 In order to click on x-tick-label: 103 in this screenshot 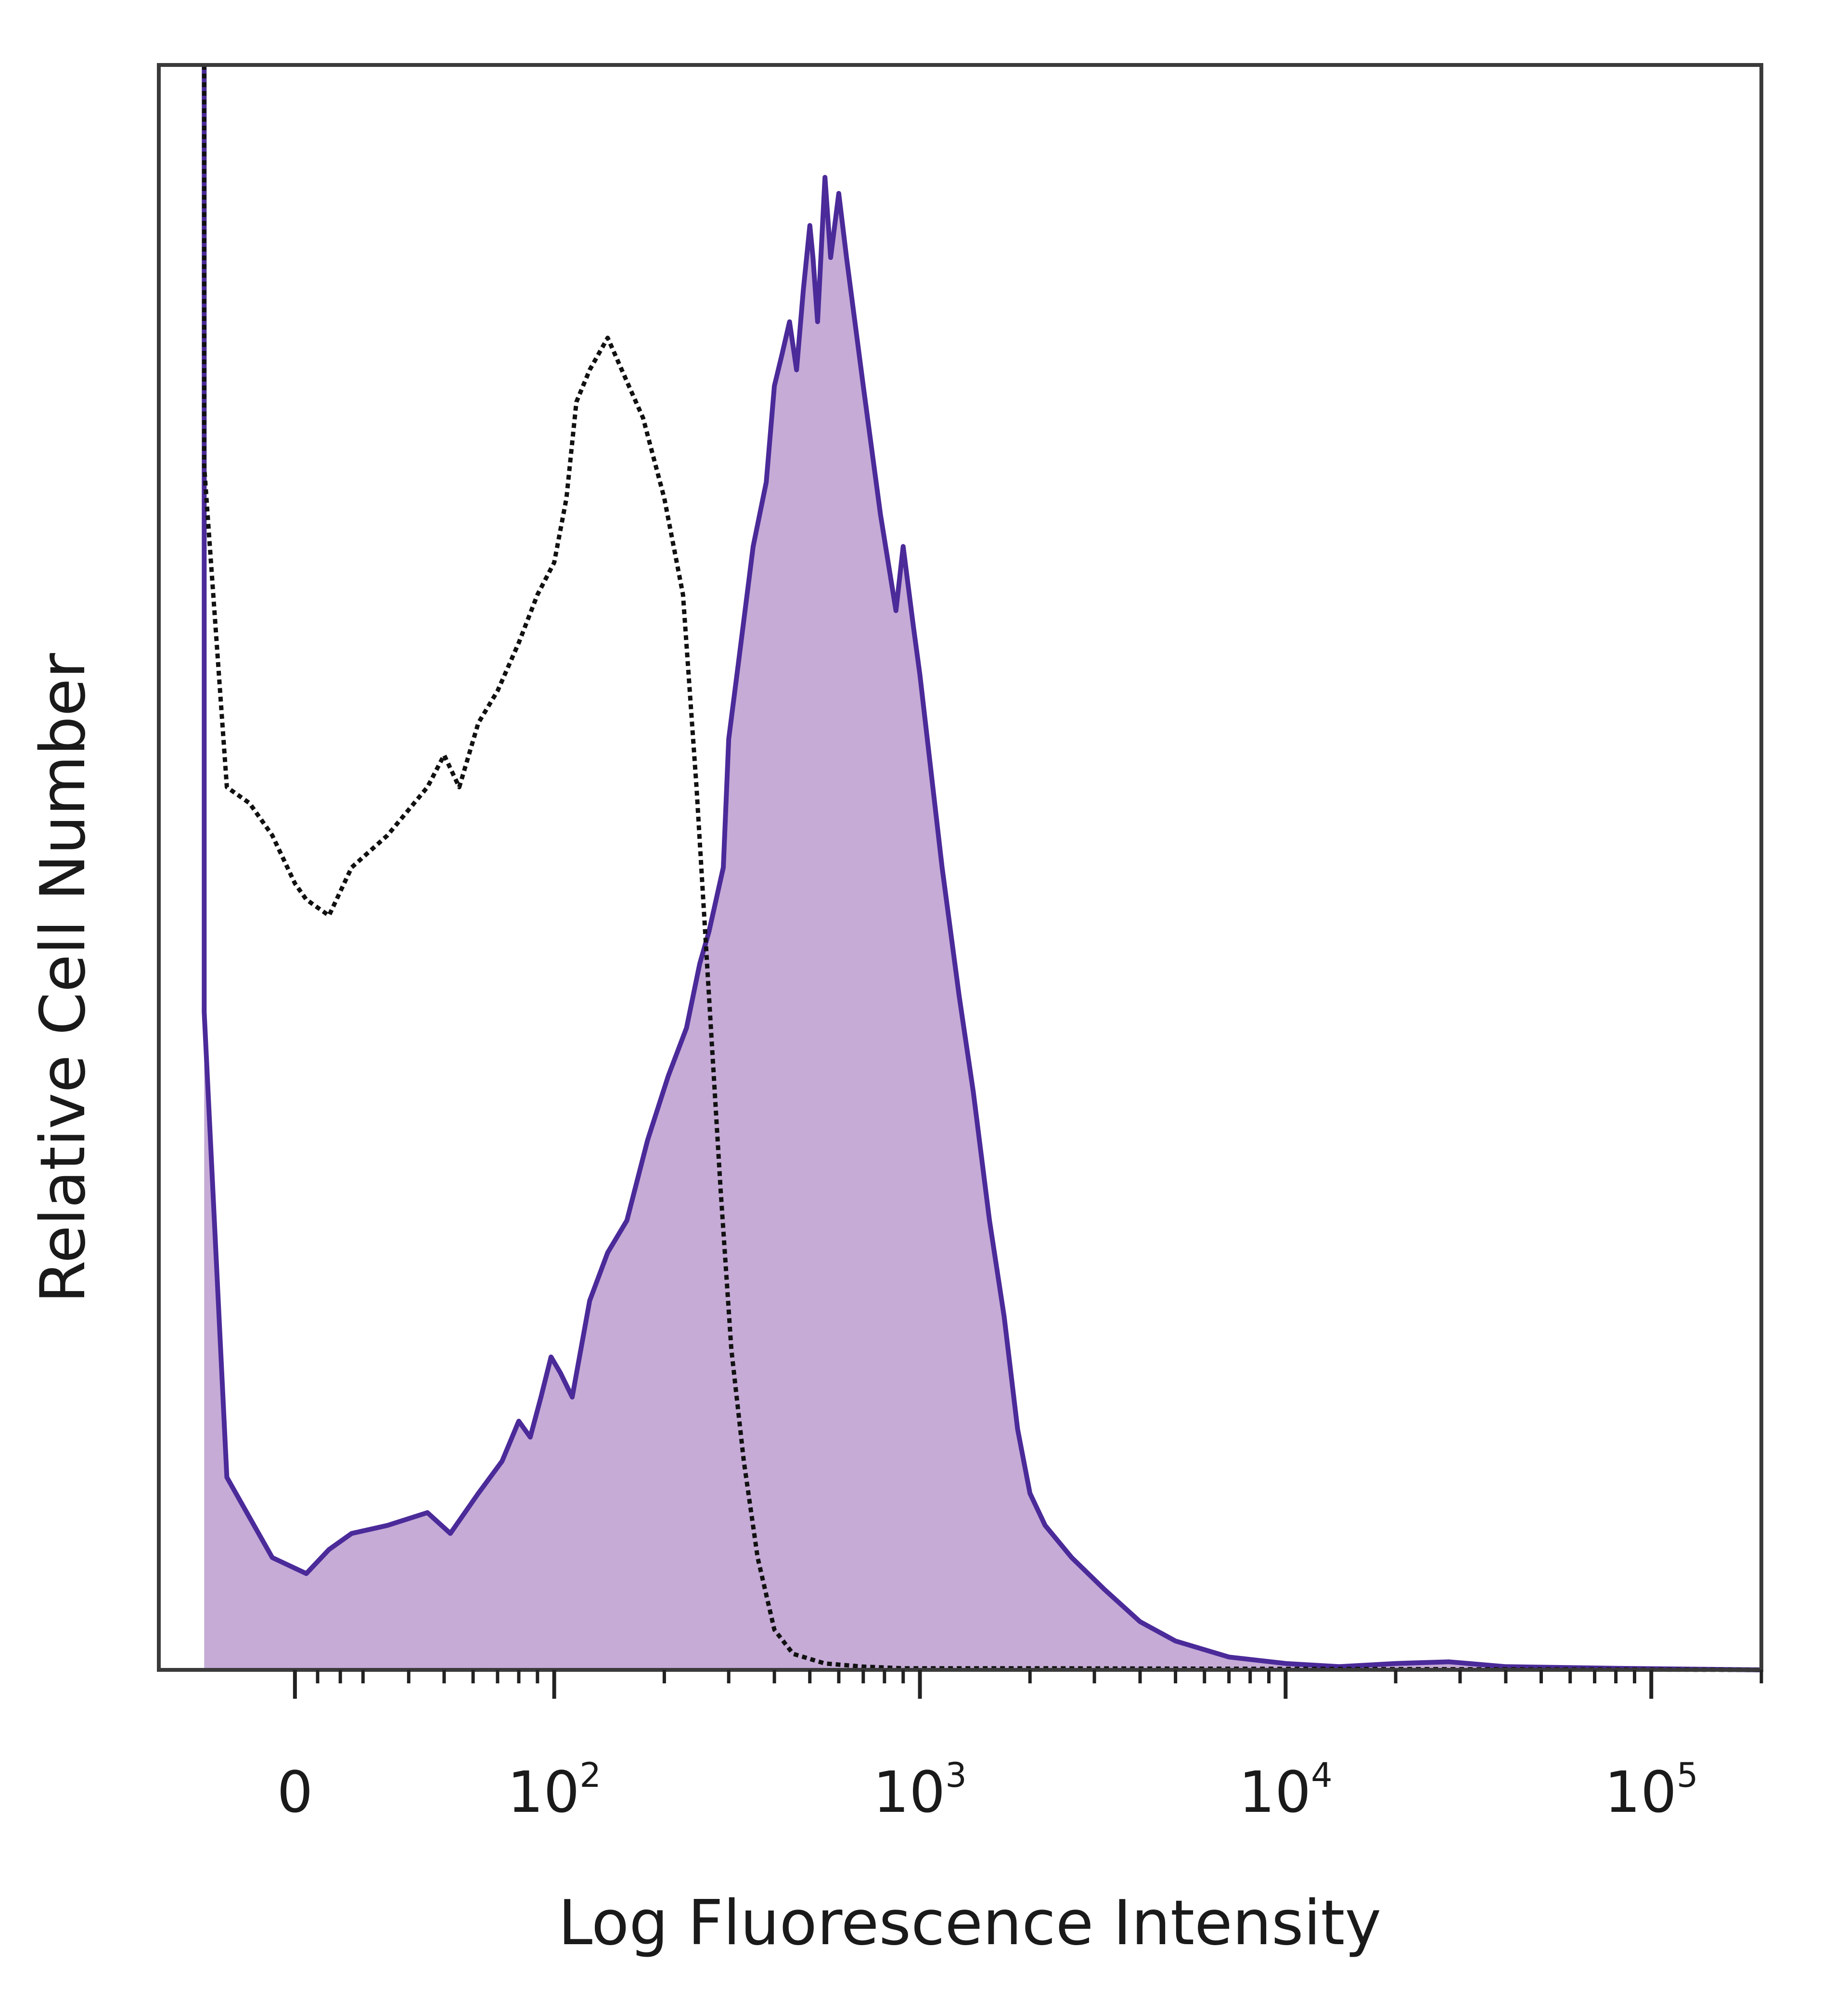, I will do `click(920, 1790)`.